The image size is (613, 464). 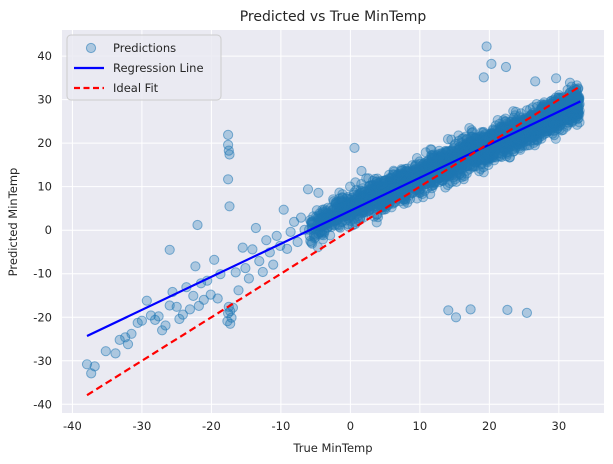 I want to click on y-tick-label: -40, so click(x=42, y=404).